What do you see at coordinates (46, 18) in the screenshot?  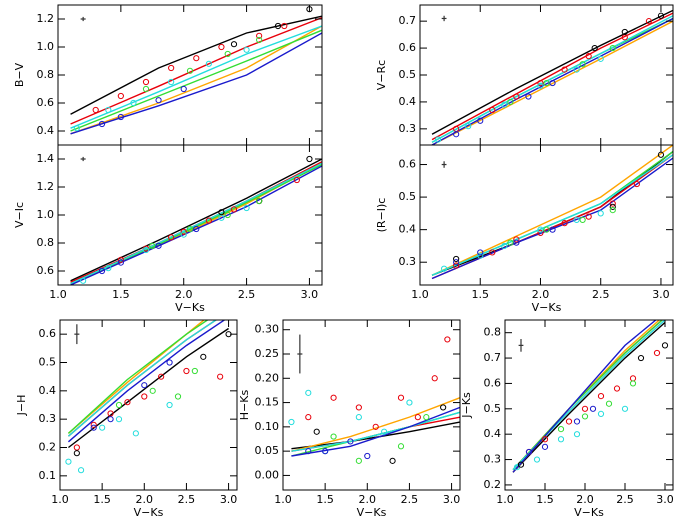 I see `y-tick-label: 1.2` at bounding box center [46, 18].